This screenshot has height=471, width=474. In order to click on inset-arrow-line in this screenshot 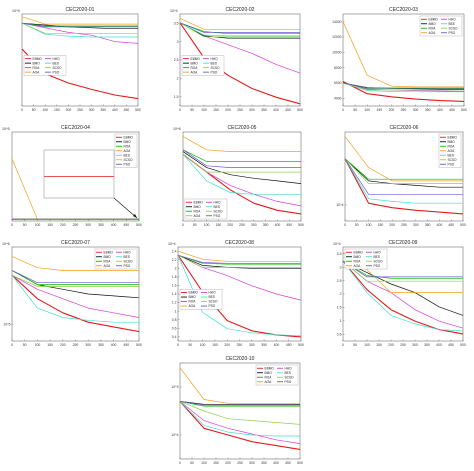, I will do `click(125, 208)`.